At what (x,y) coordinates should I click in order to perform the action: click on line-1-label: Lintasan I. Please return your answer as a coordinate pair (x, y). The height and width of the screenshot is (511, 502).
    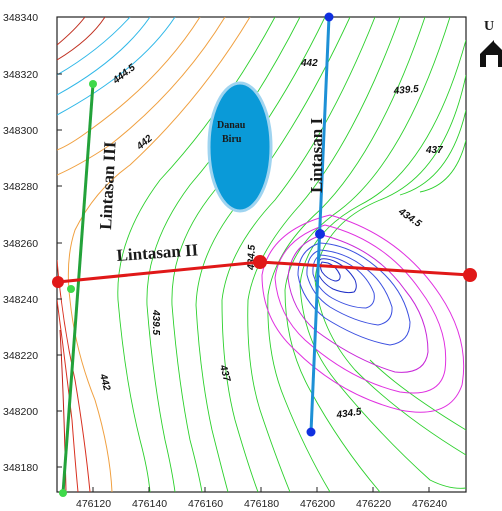
    Looking at the image, I should click on (316, 155).